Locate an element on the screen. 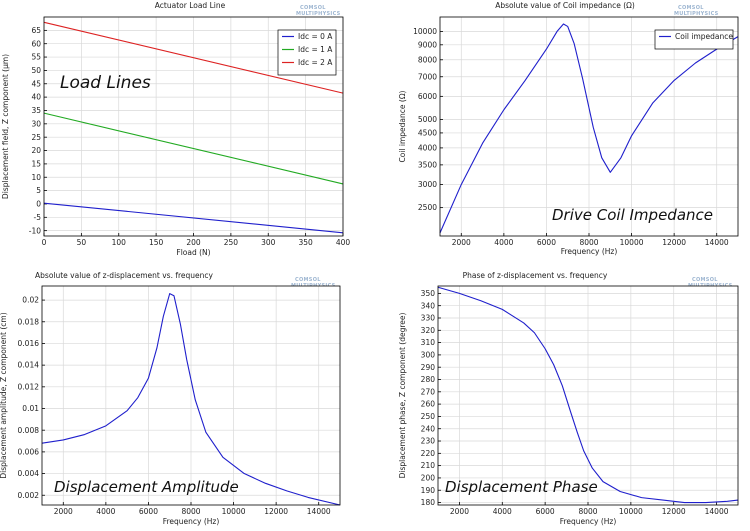 The height and width of the screenshot is (531, 750). y-tick-label: 3500 is located at coordinates (427, 164).